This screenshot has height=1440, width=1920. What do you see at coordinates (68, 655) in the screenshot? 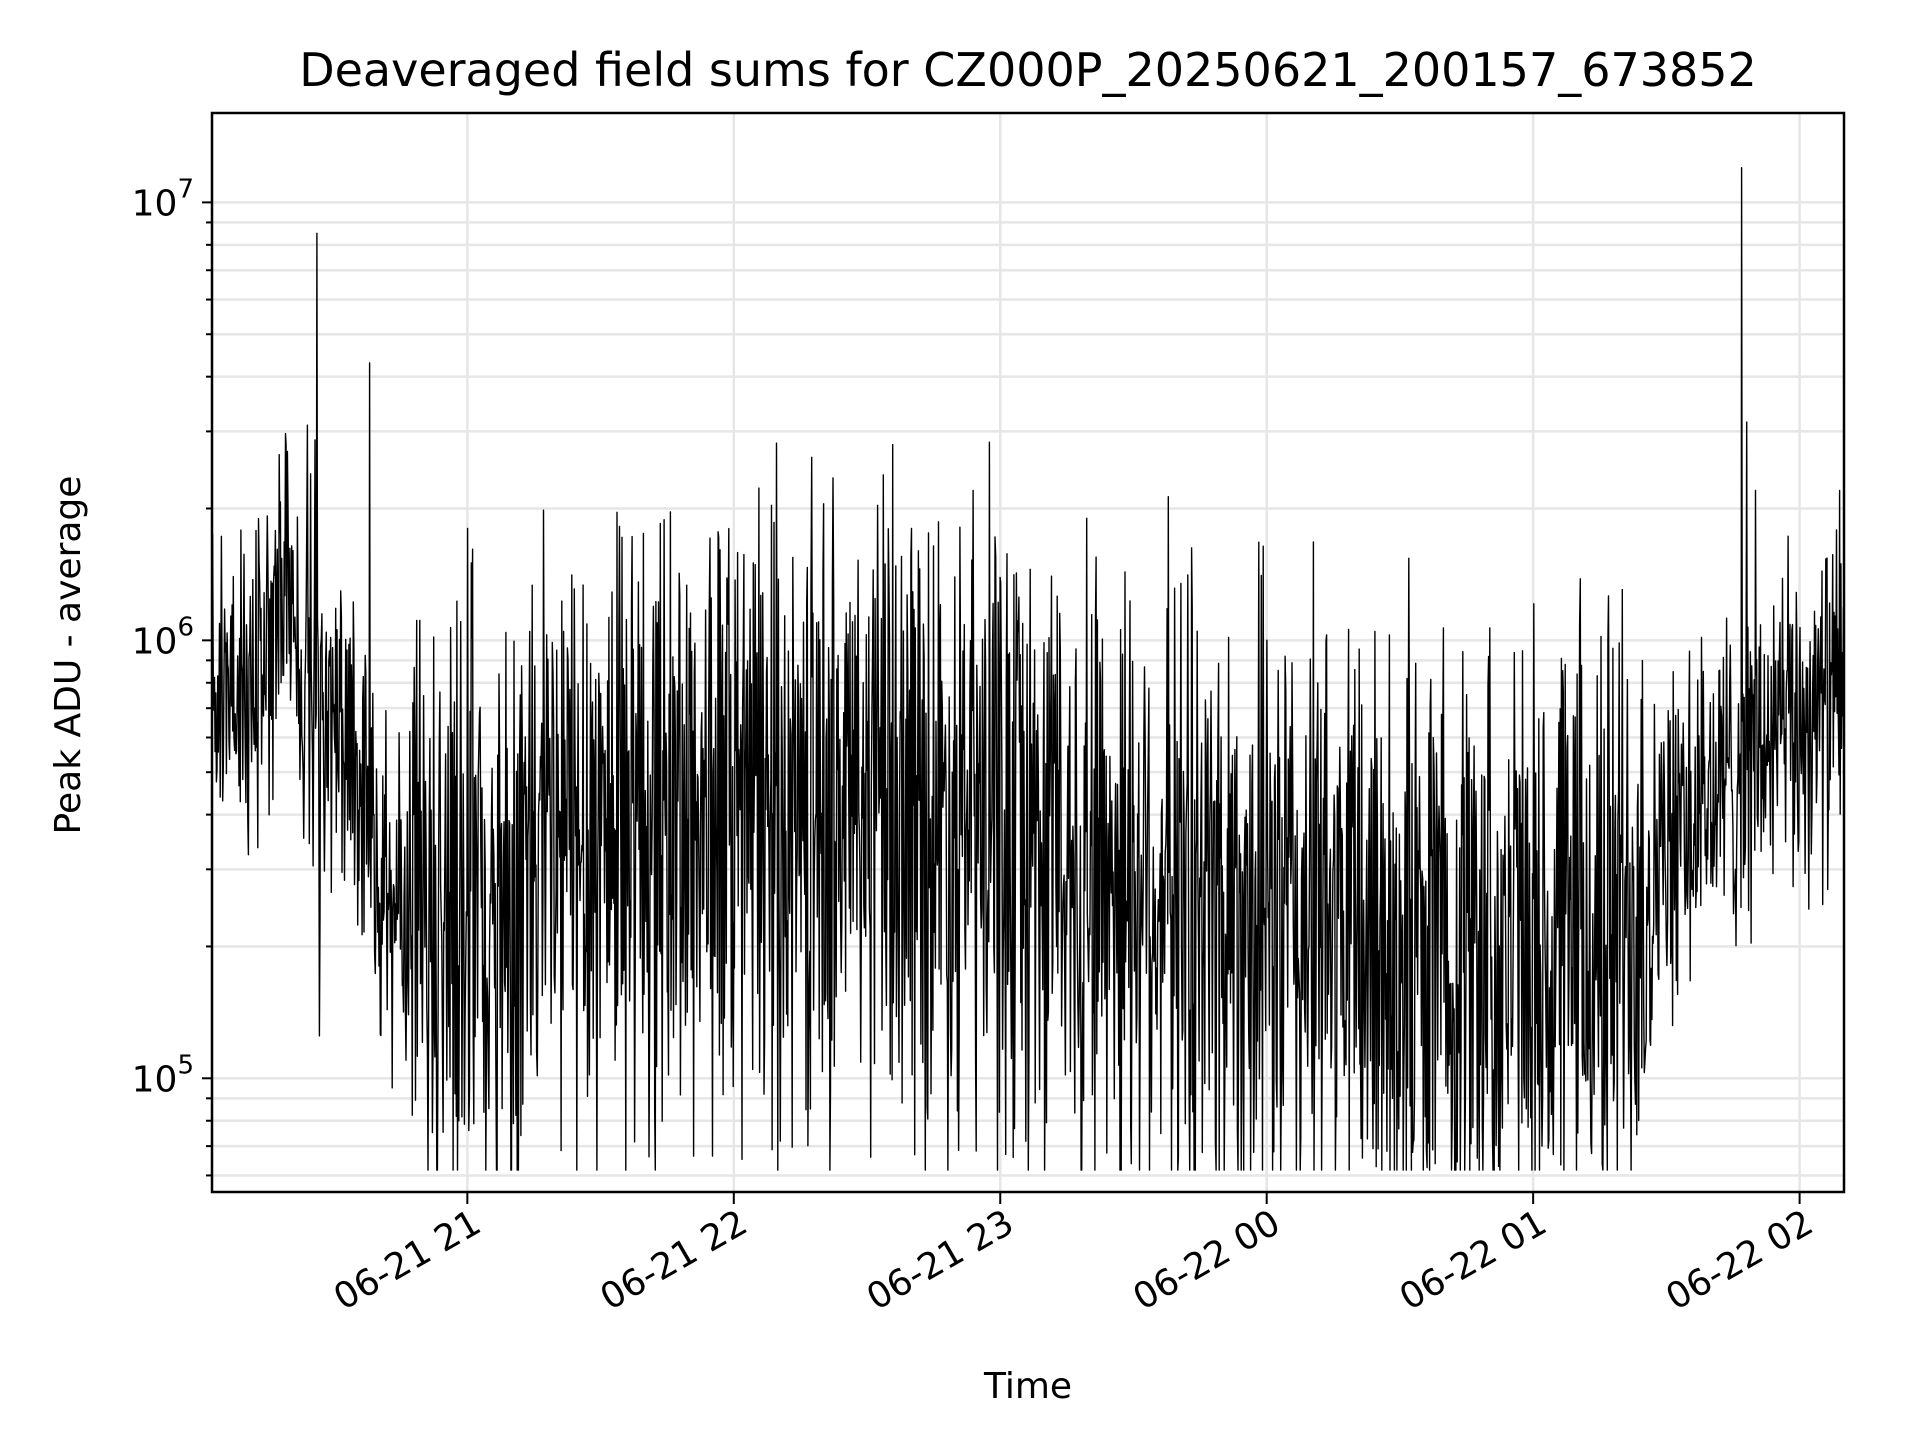
I see `y-axis-label: Peak ADU - average` at bounding box center [68, 655].